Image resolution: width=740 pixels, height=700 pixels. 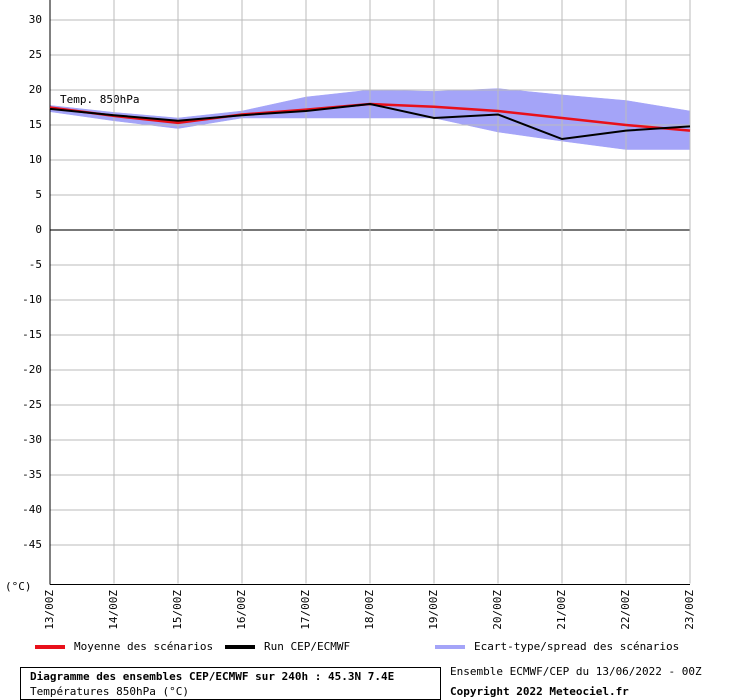 What do you see at coordinates (32, 544) in the screenshot?
I see `y-tick-label: -45` at bounding box center [32, 544].